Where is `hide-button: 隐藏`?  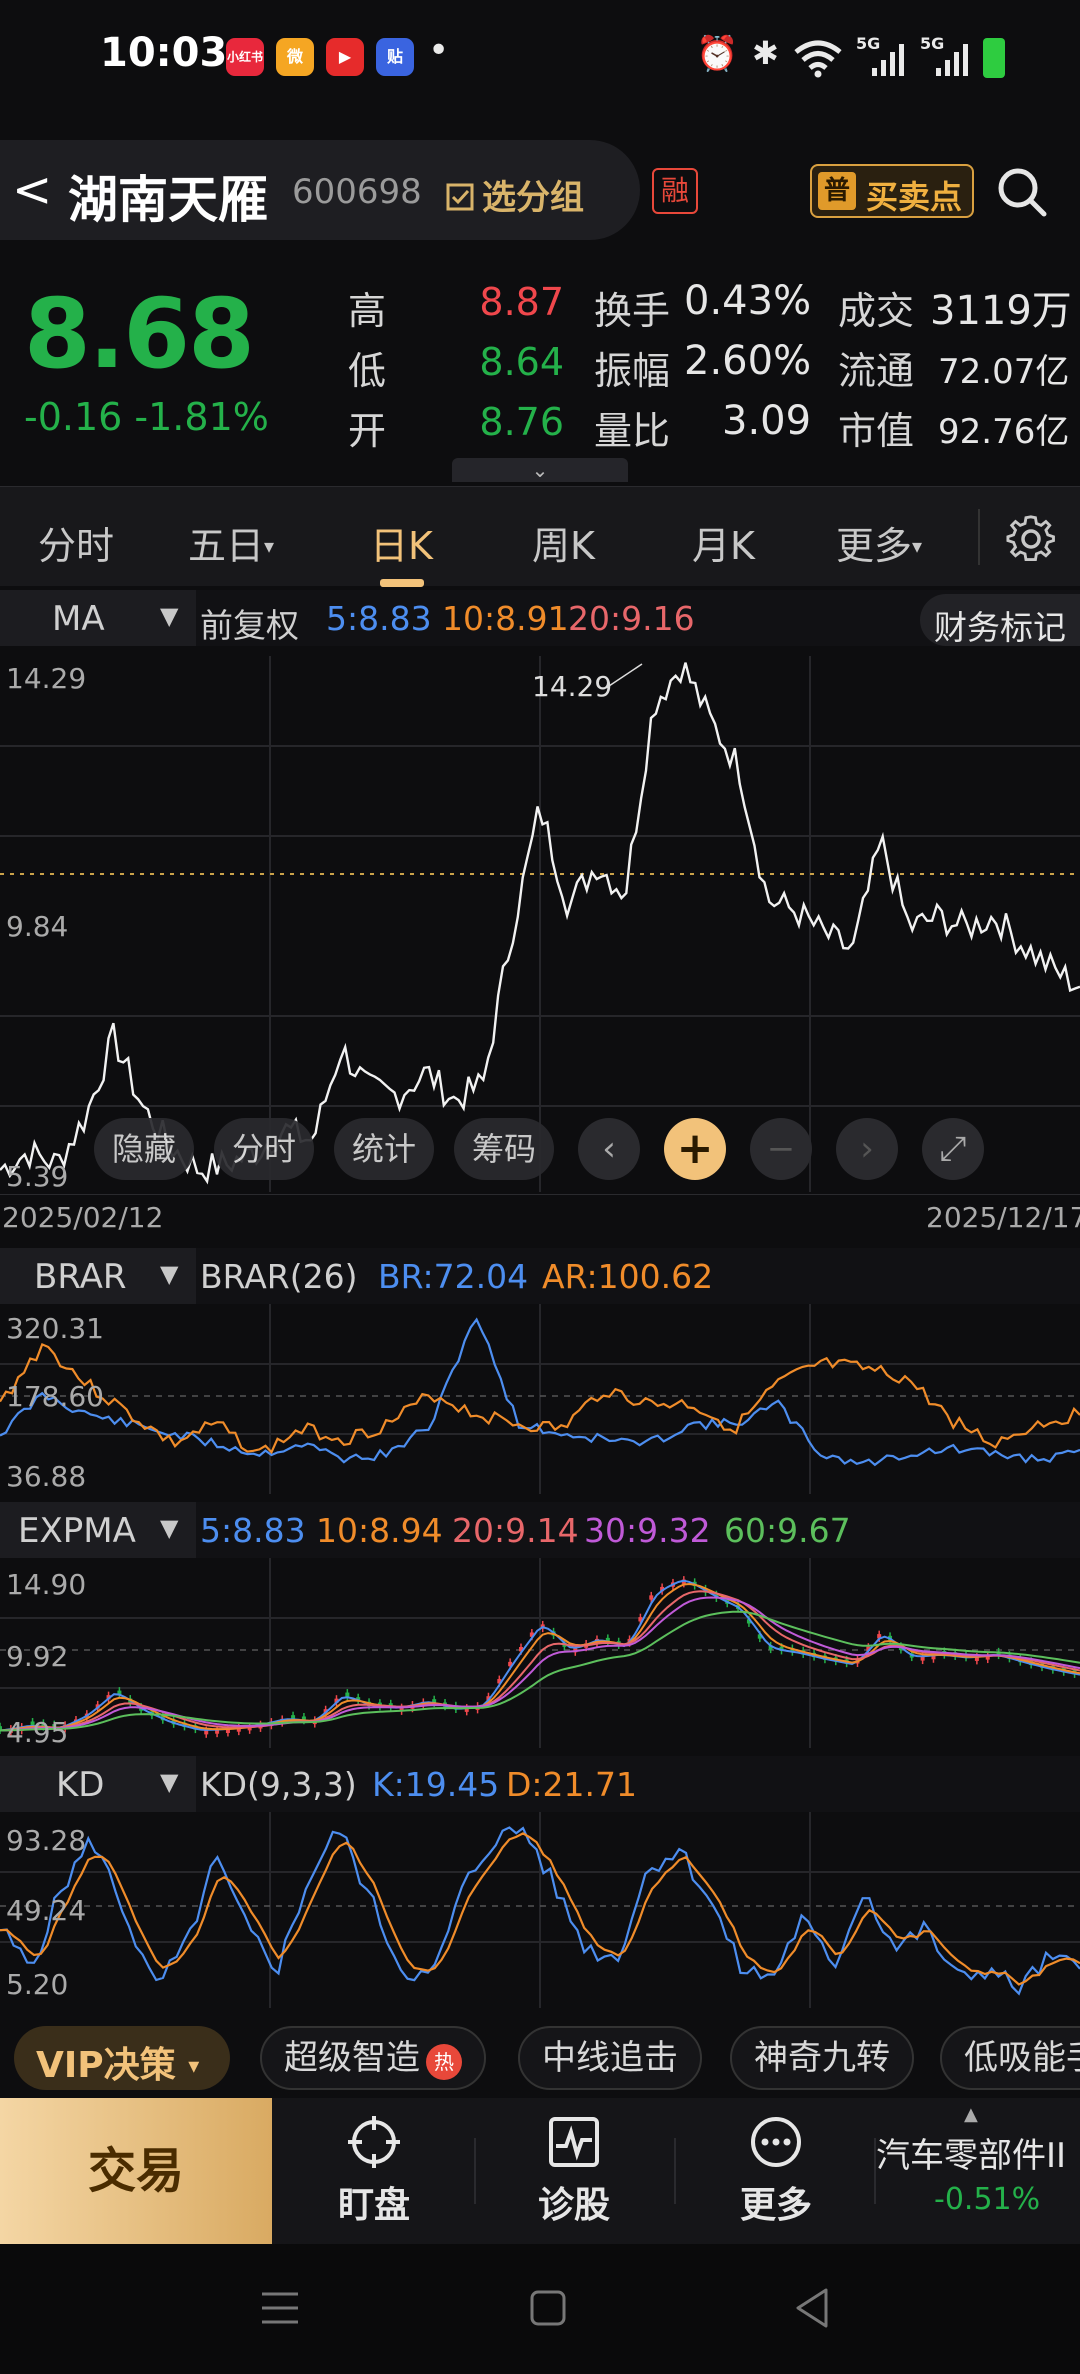 hide-button: 隐藏 is located at coordinates (144, 1149).